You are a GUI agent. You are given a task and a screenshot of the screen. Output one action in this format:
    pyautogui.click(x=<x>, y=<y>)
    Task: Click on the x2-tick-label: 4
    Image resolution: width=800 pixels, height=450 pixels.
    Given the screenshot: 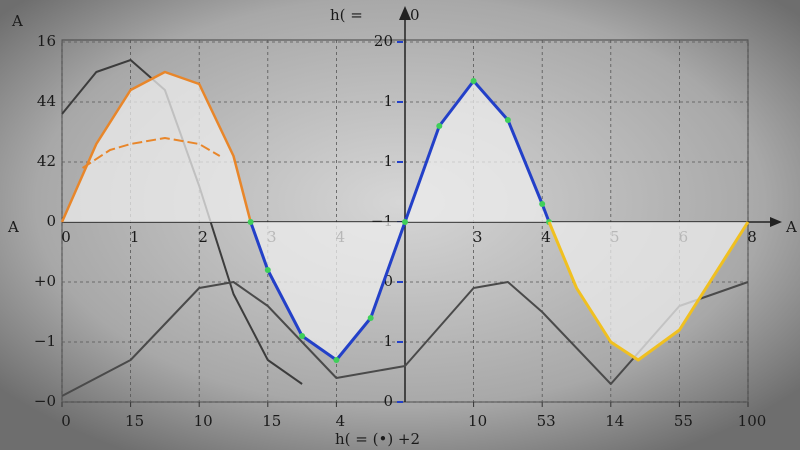 What is the action you would take?
    pyautogui.click(x=341, y=421)
    